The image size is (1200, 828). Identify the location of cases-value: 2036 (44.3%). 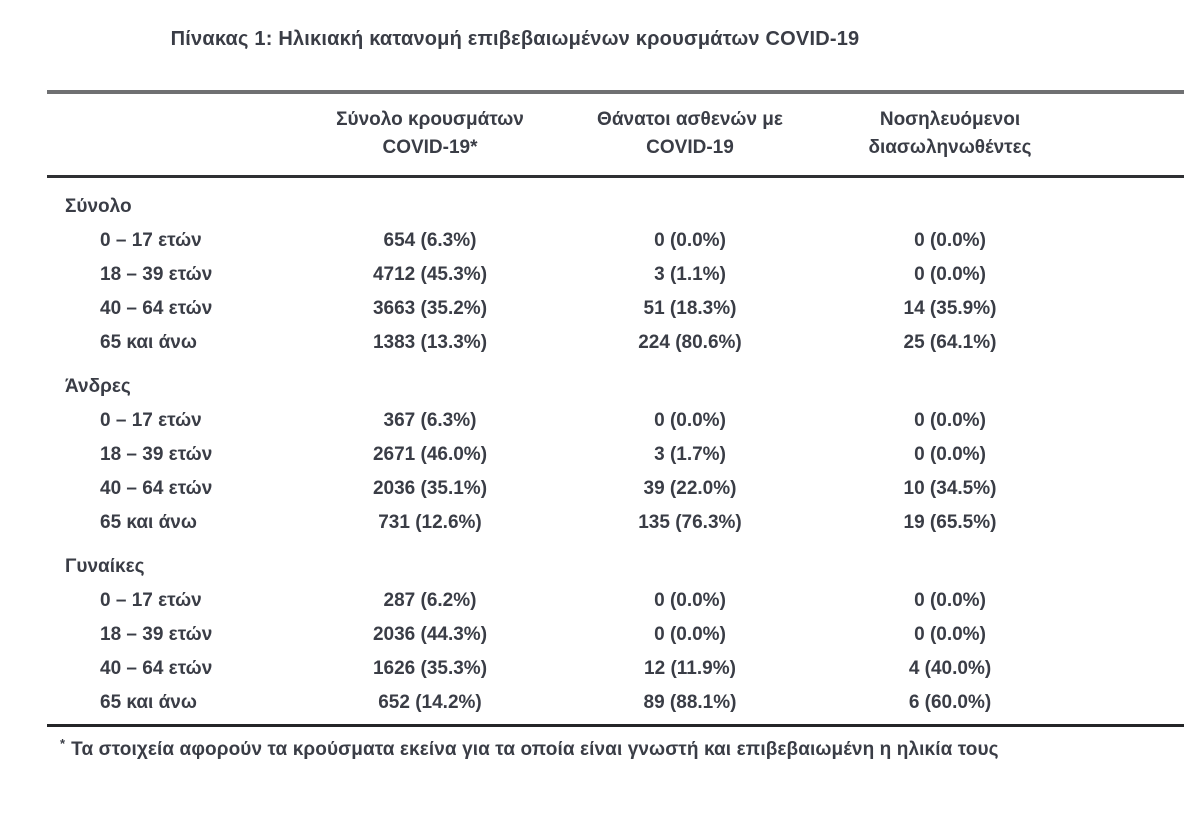
(430, 634).